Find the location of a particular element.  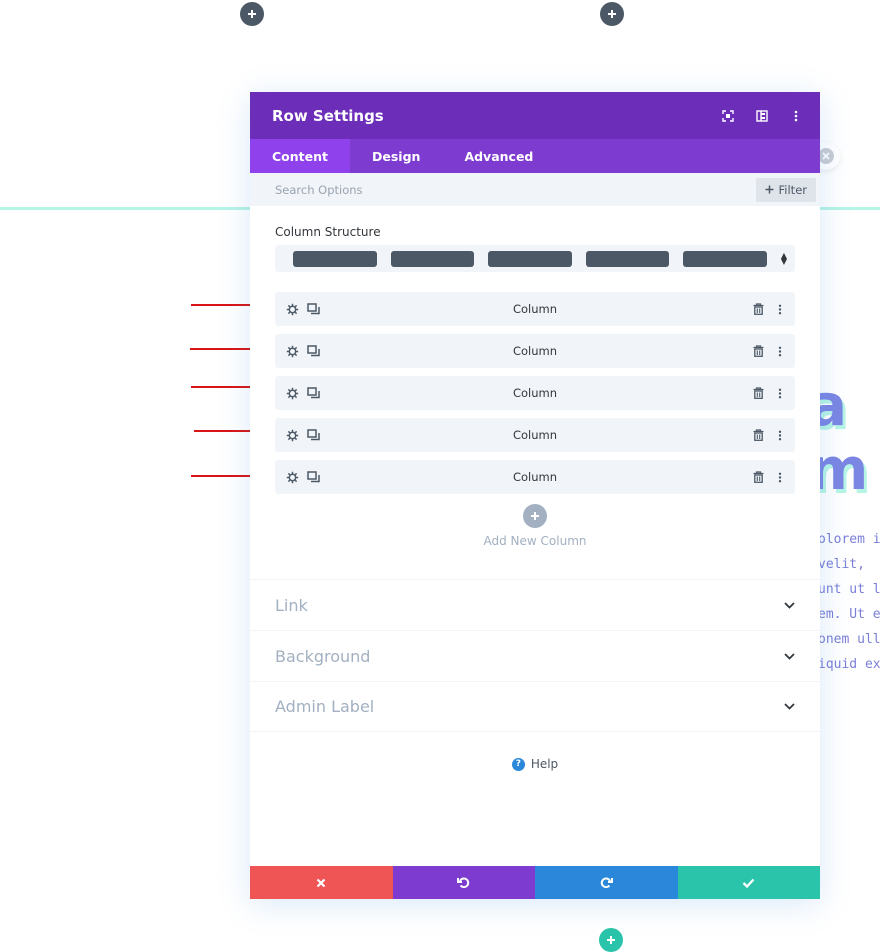

add-column-label: Add New Column is located at coordinates (535, 541).